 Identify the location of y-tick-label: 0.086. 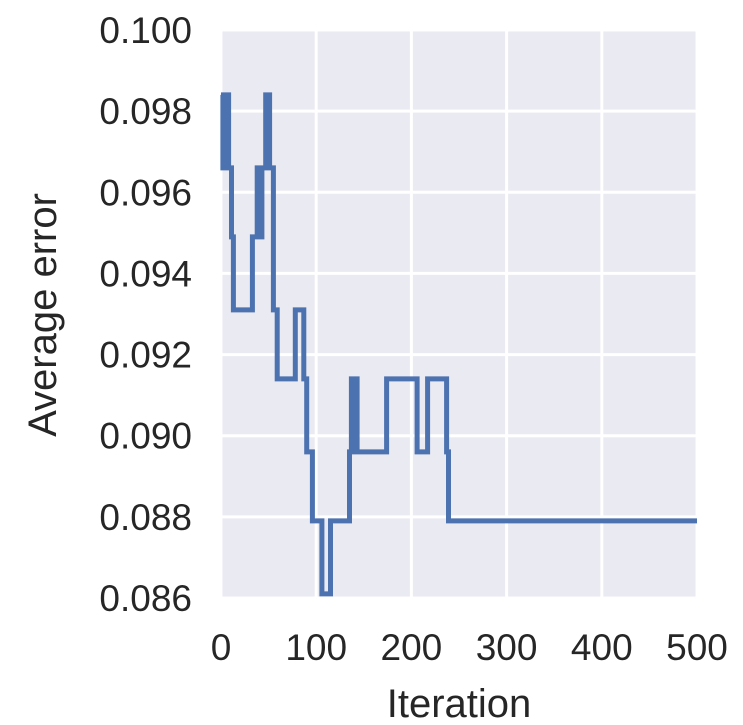
(145, 598).